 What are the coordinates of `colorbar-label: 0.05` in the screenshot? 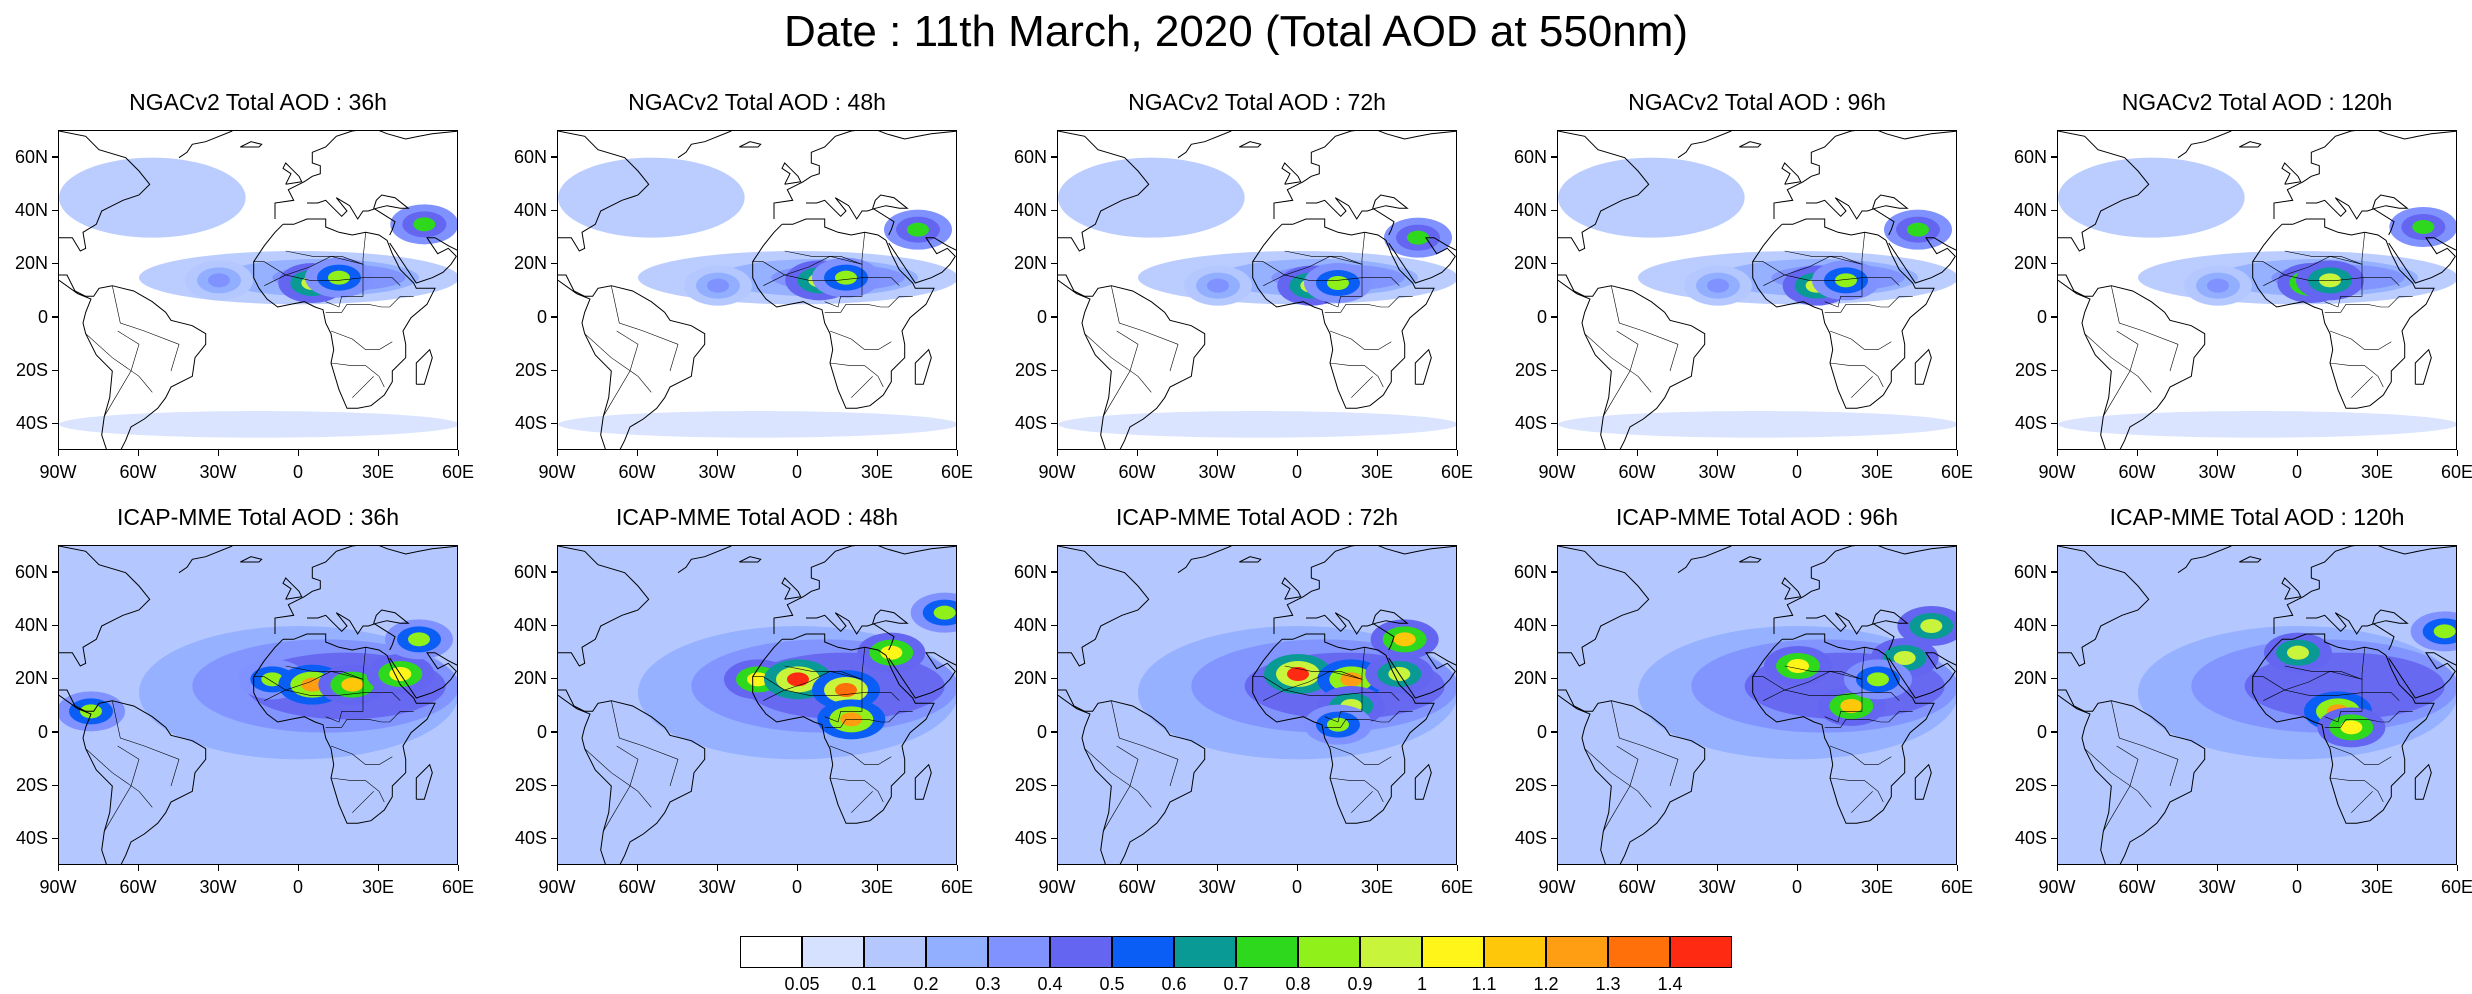 It's located at (802, 984).